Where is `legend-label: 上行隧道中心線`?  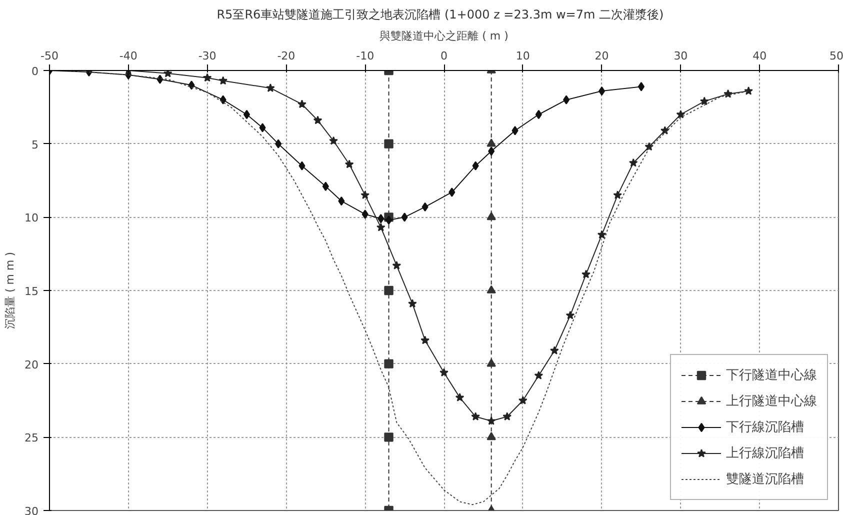 legend-label: 上行隧道中心線 is located at coordinates (771, 401).